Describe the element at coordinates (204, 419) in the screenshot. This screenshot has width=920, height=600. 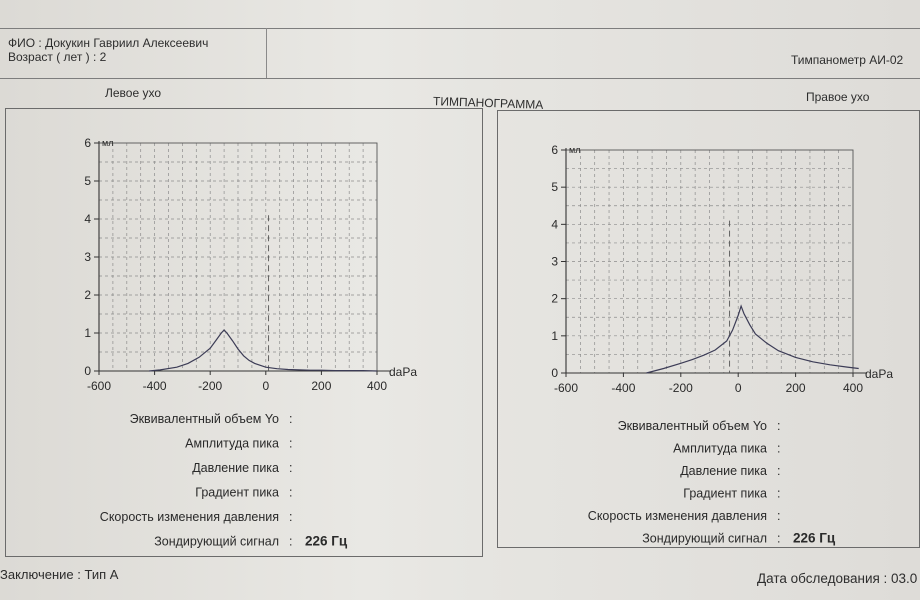
I see `left-param-label: Эквивалентный объем Yo` at that location.